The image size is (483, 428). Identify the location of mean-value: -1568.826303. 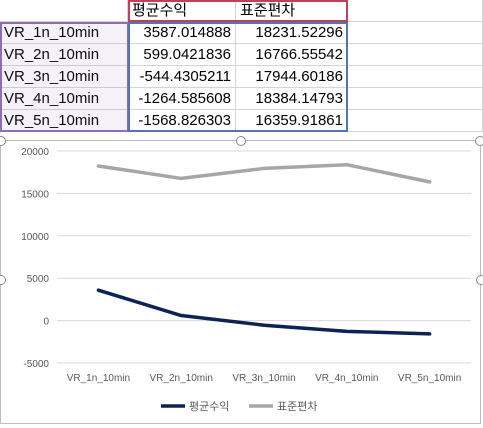
(182, 121).